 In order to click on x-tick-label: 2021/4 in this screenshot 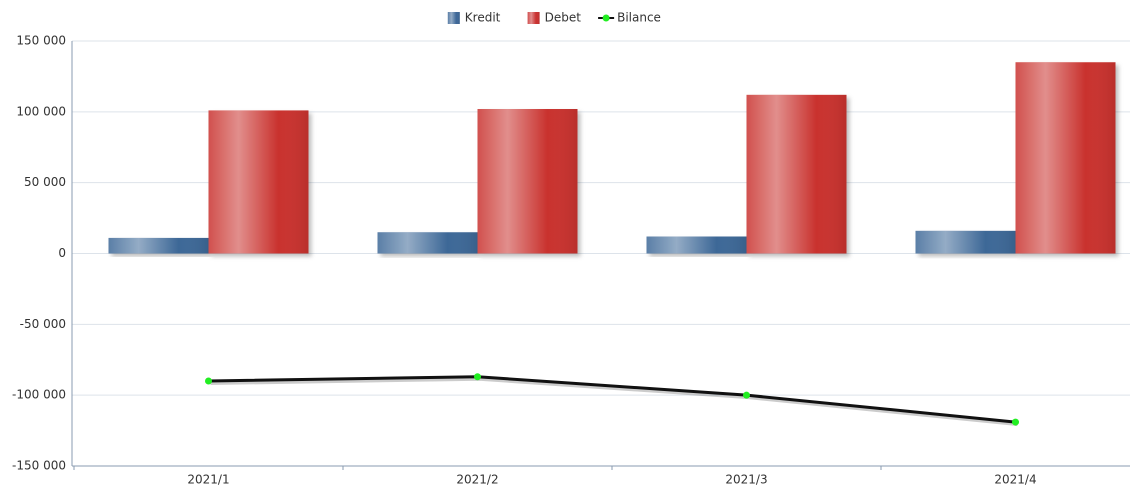, I will do `click(1015, 480)`.